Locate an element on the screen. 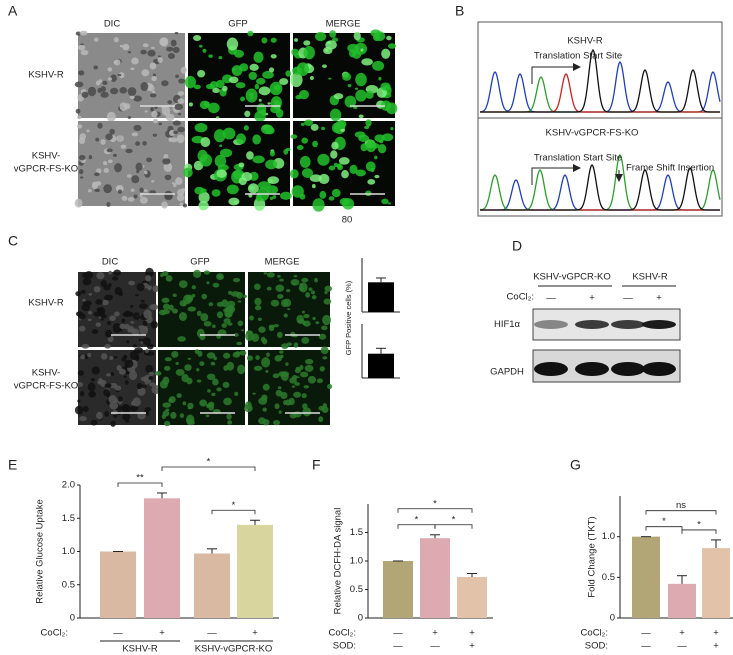 This screenshot has height=655, width=733. significance-bracket is located at coordinates (233, 512).